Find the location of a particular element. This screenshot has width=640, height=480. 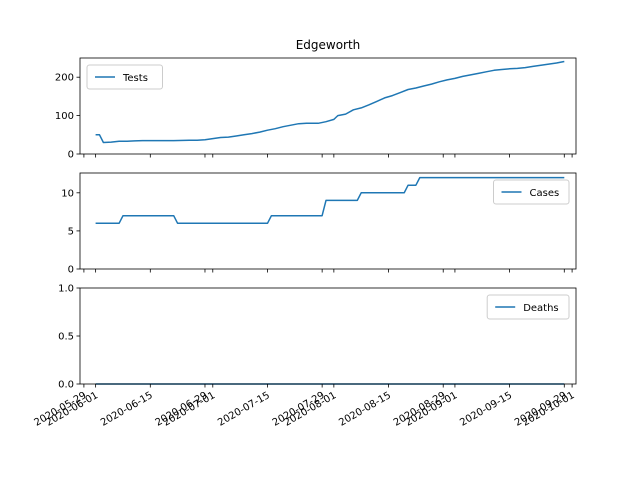

y-tick-label: 200 is located at coordinates (64, 78).